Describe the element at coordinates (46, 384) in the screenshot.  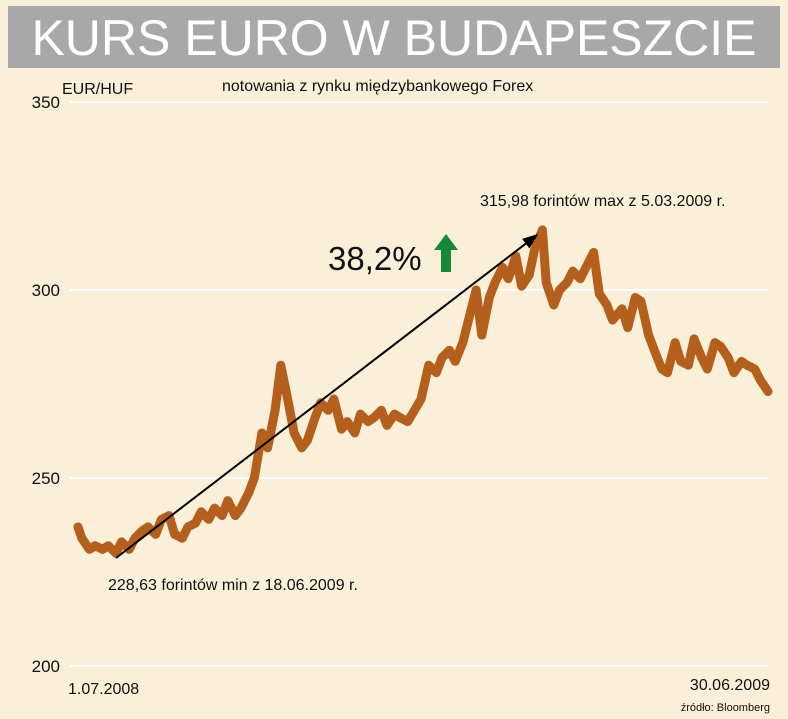
I see `y-axis-ticks: 350 300 250 200` at that location.